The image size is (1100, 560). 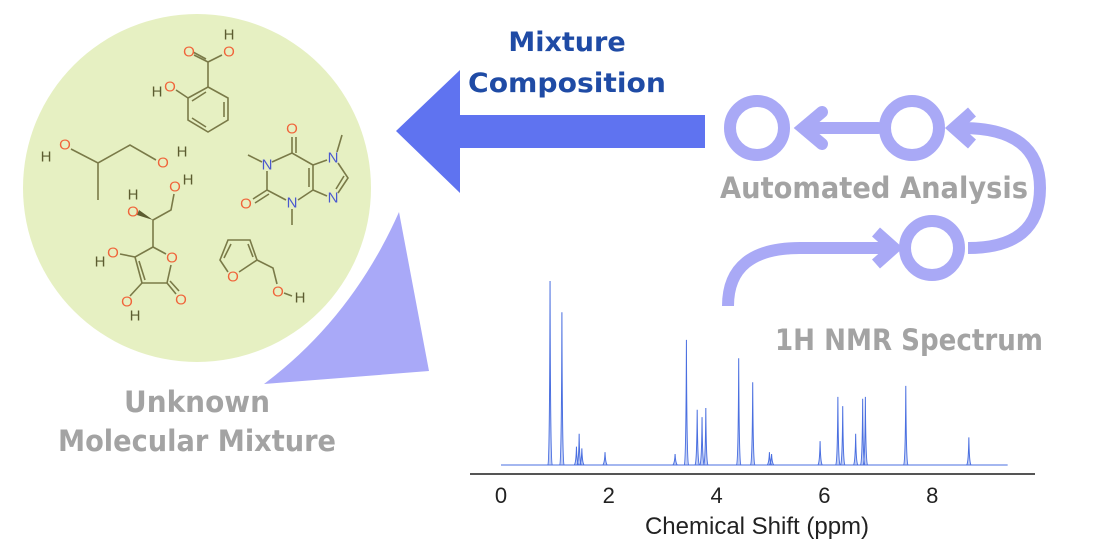 What do you see at coordinates (501, 495) in the screenshot?
I see `x-tick-label: 0` at bounding box center [501, 495].